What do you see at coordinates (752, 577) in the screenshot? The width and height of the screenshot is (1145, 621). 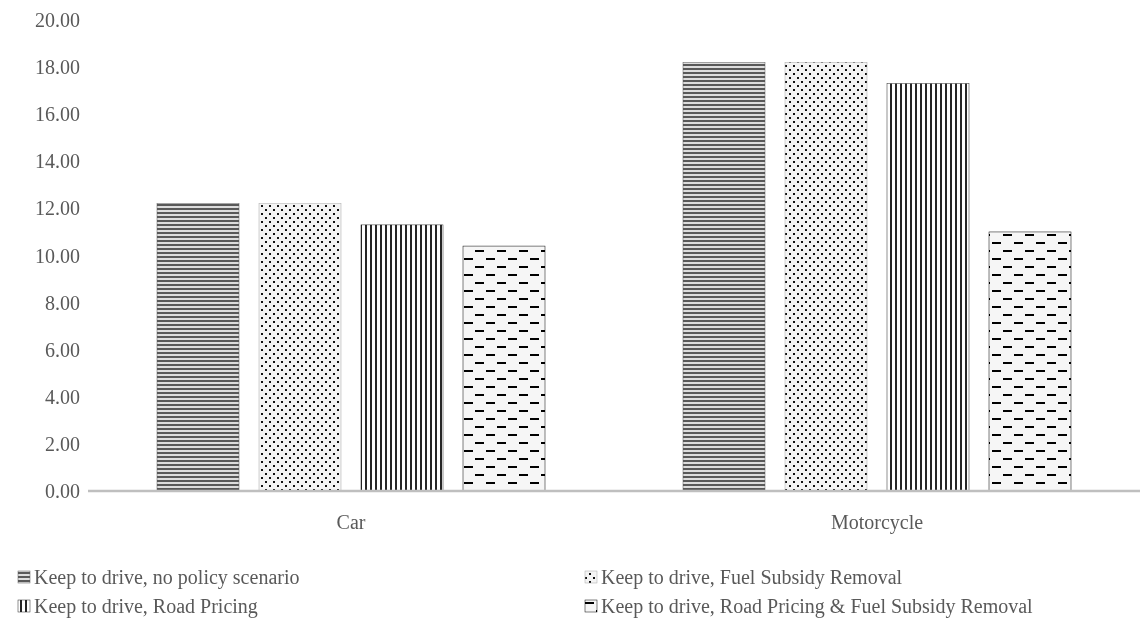 I see `legend-label: Keep to drive, Fuel Subsidy Removal` at bounding box center [752, 577].